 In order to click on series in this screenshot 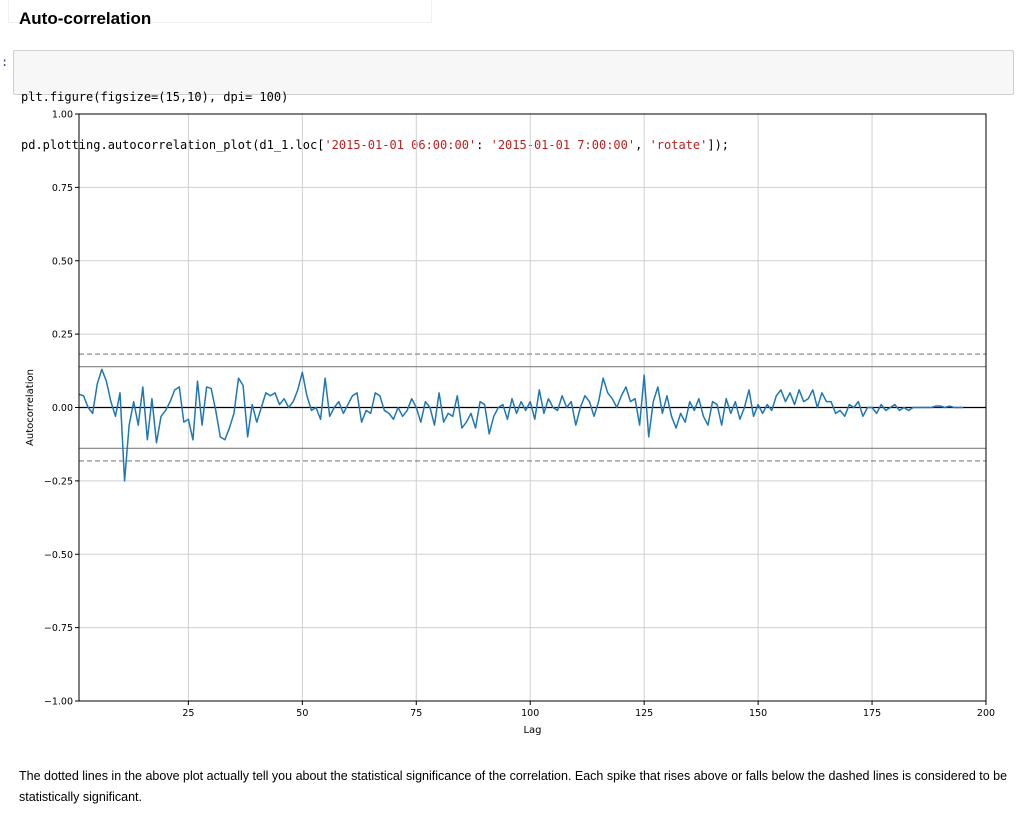, I will do `click(521, 425)`.